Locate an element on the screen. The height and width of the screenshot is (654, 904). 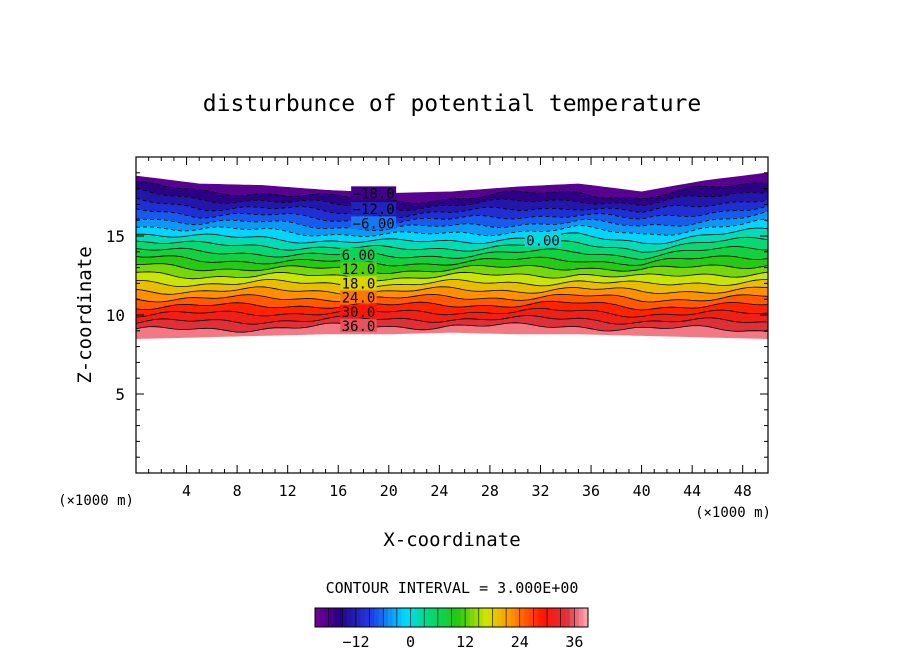
contour-label: −12.0 is located at coordinates (374, 210).